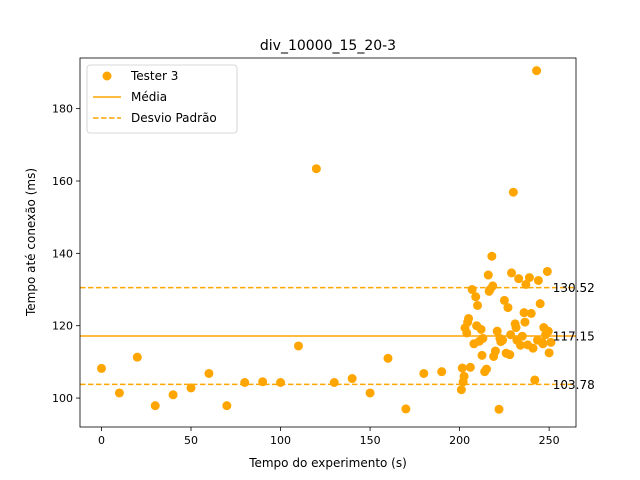  What do you see at coordinates (62, 326) in the screenshot?
I see `y-tick-label: 120` at bounding box center [62, 326].